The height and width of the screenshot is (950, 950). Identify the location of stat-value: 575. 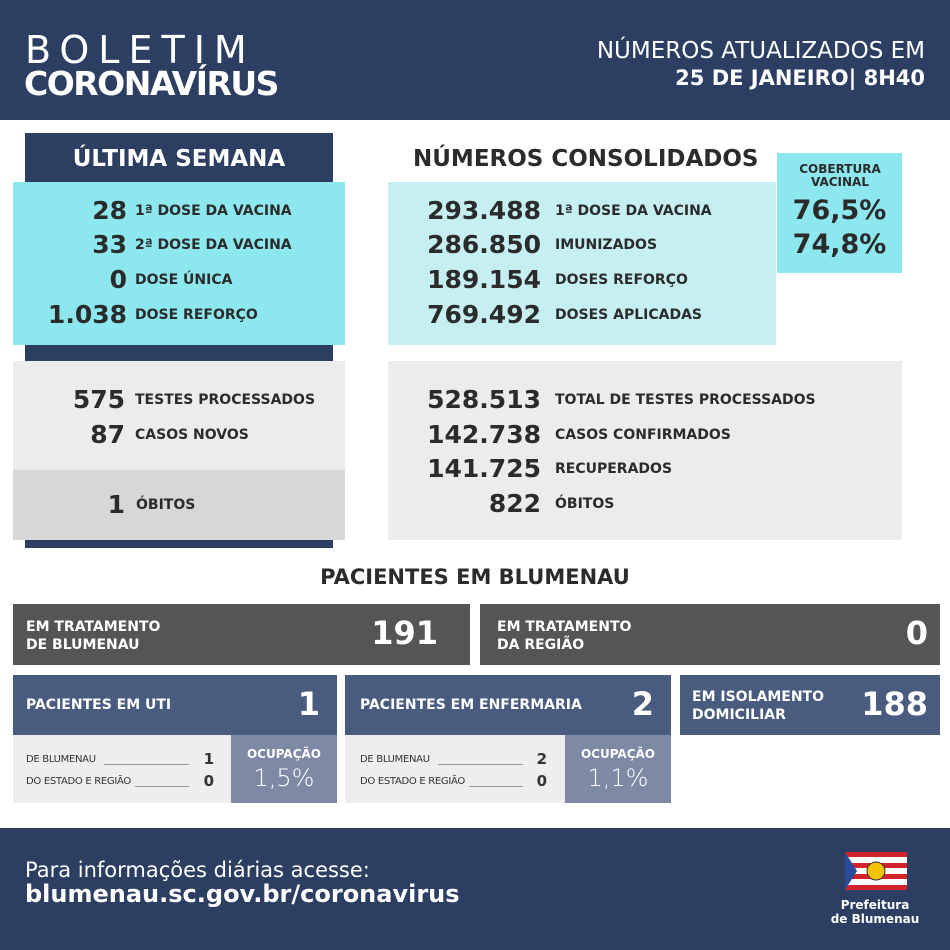
(98, 399).